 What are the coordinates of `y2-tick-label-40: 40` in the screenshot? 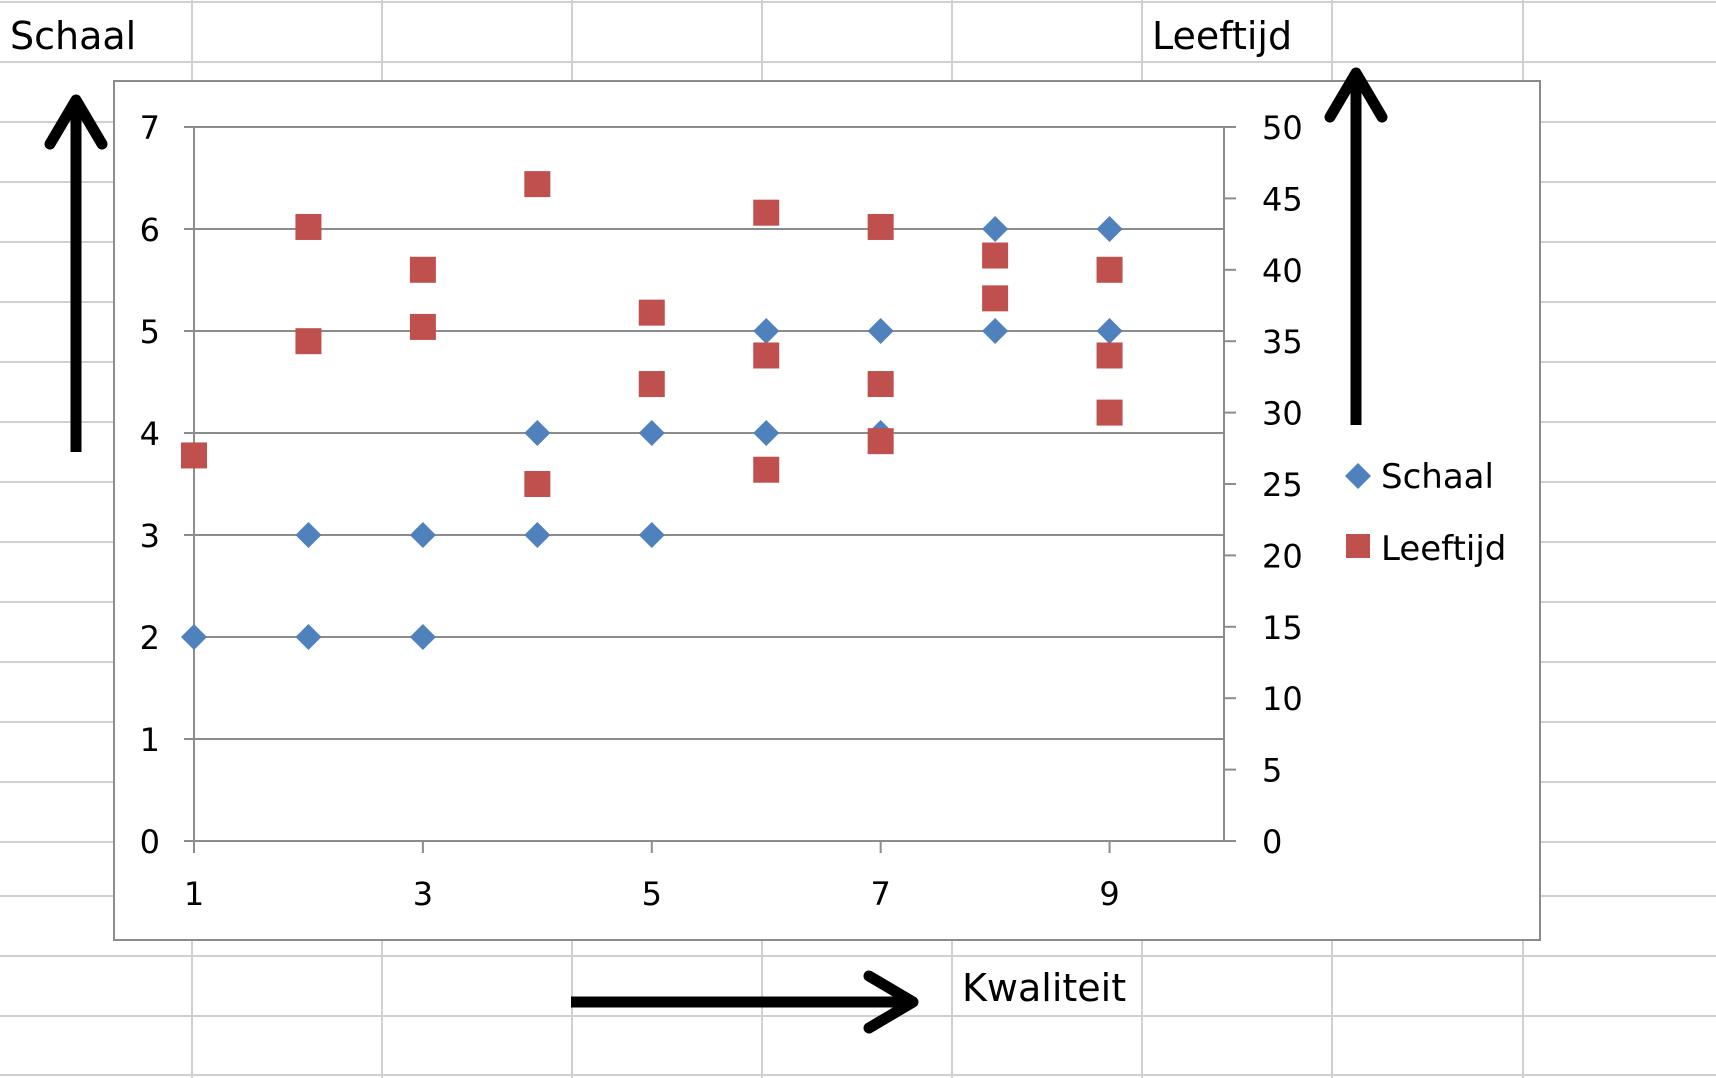 It's located at (1282, 271).